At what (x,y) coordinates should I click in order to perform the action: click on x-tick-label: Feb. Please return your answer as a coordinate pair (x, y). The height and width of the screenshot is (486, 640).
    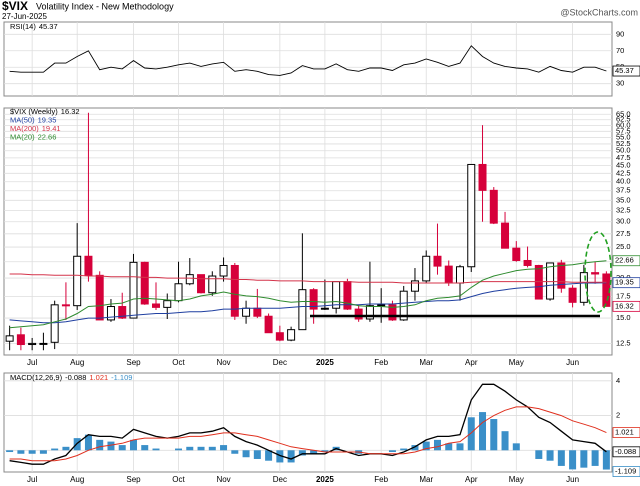
    Looking at the image, I should click on (381, 479).